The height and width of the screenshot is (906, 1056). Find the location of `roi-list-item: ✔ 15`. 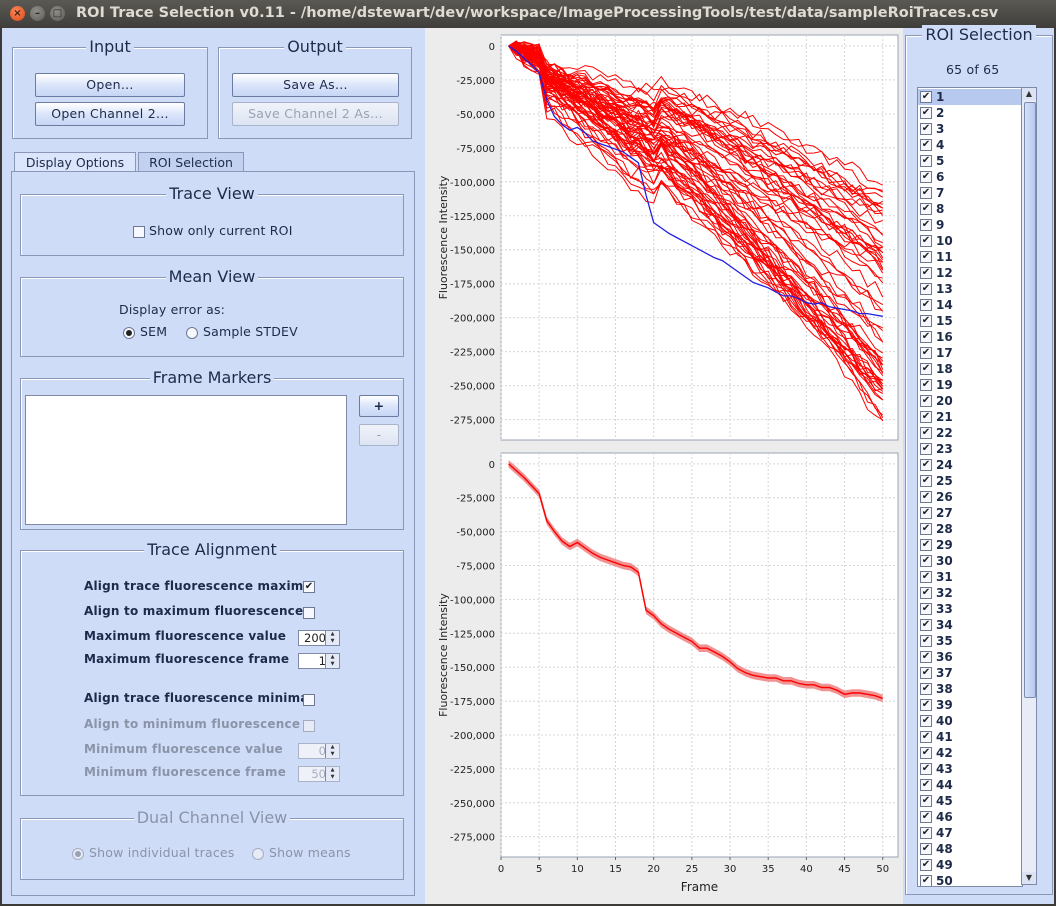

roi-list-item: ✔ 15 is located at coordinates (970, 321).